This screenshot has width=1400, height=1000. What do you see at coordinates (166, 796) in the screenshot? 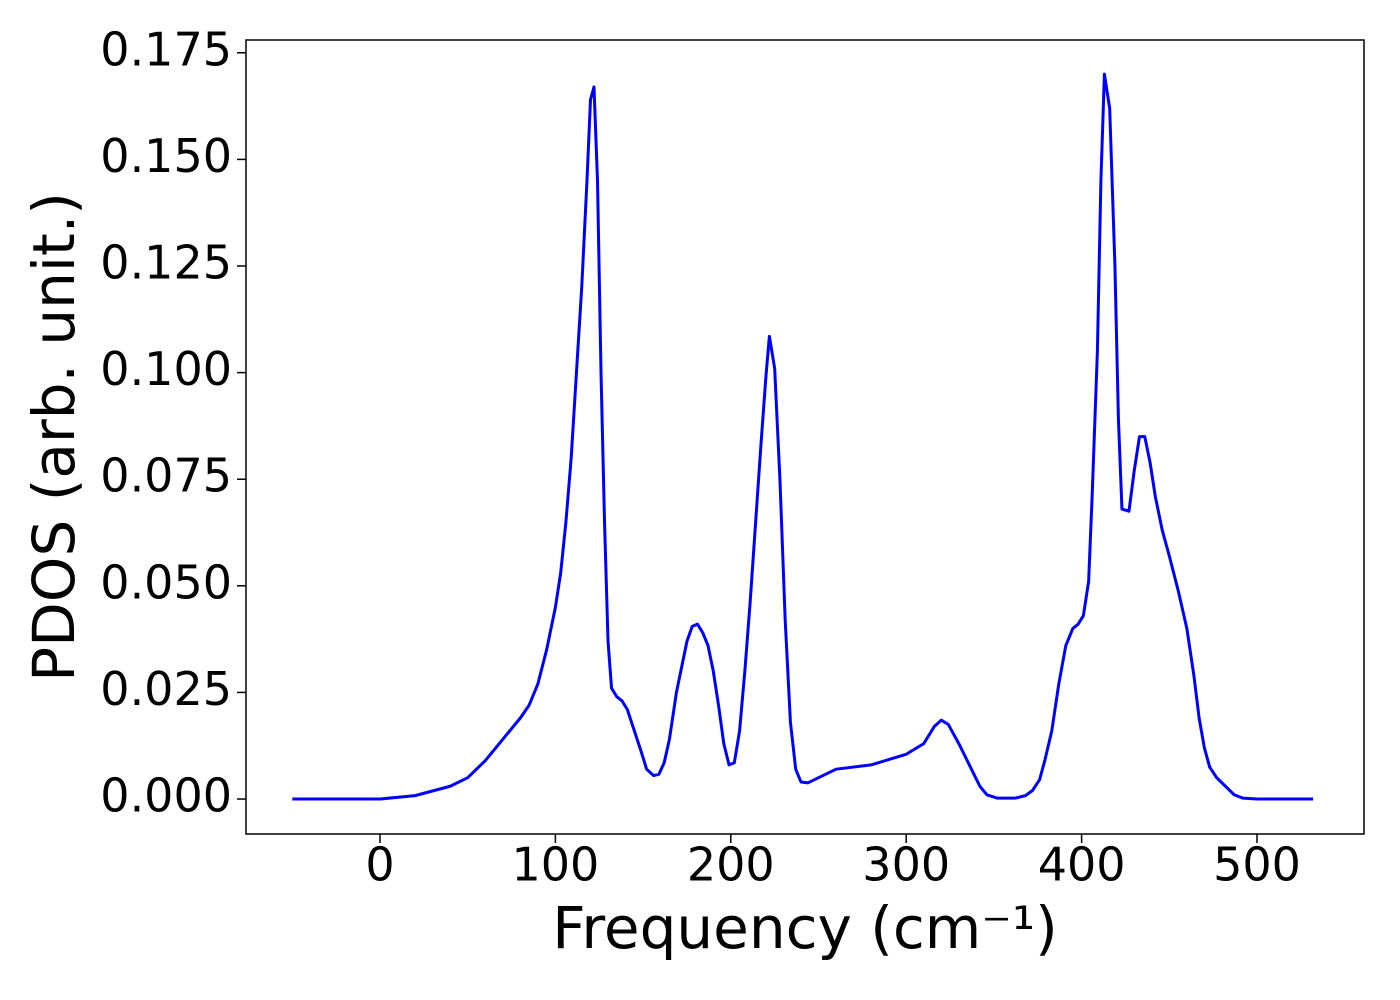
I see `y-tick-label: 0.000` at bounding box center [166, 796].